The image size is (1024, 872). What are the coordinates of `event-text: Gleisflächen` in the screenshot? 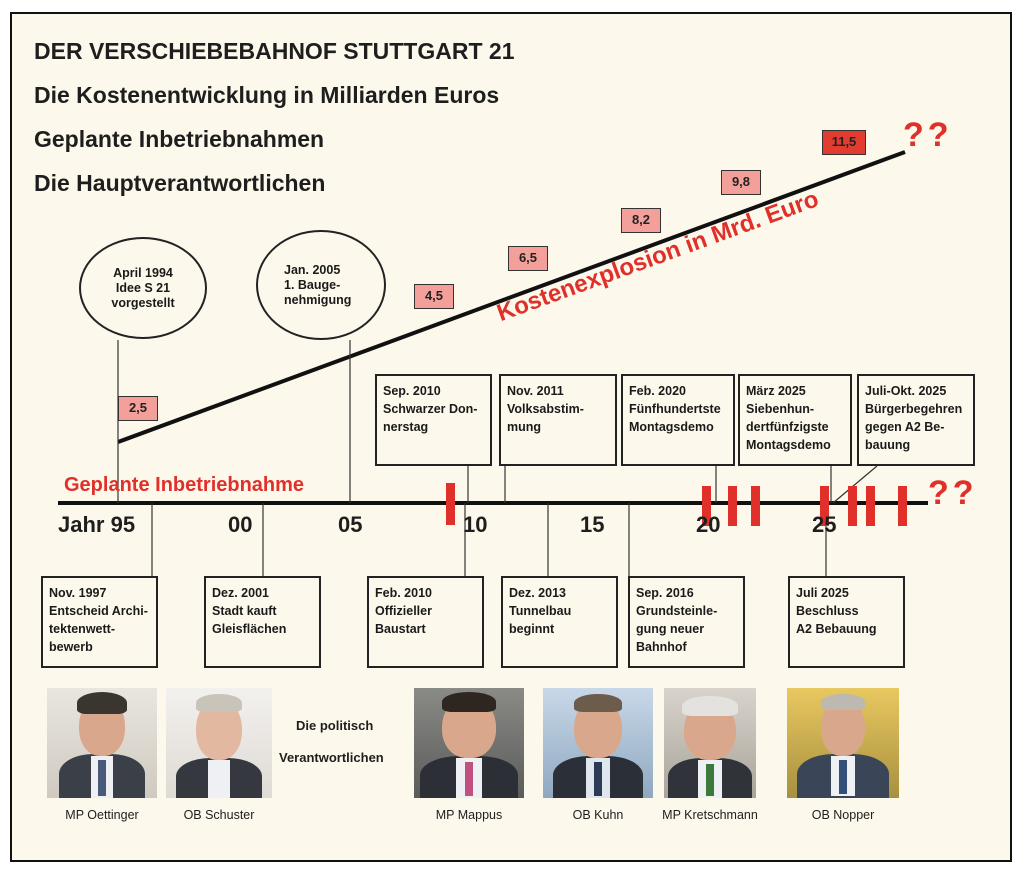 It's located at (249, 629).